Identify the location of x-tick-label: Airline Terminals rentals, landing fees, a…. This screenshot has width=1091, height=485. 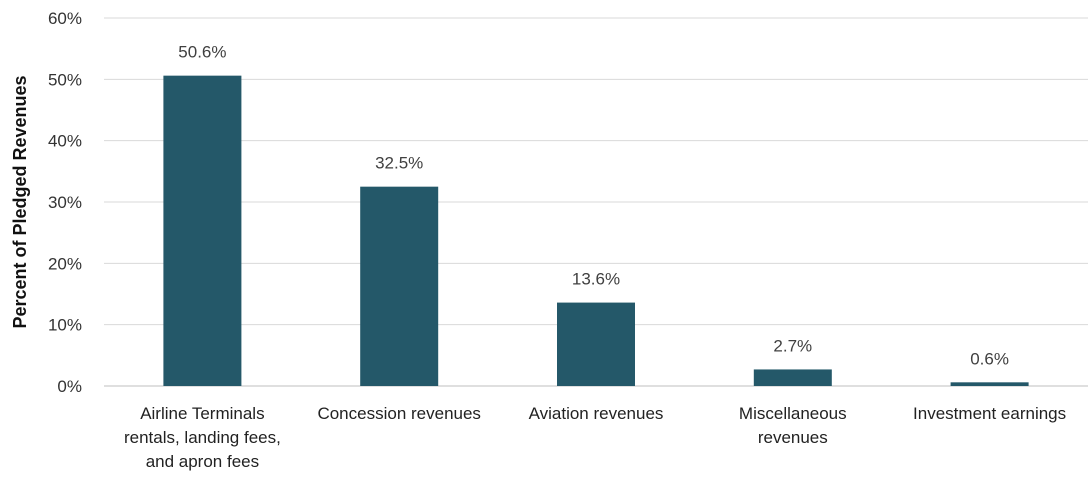
(202, 437).